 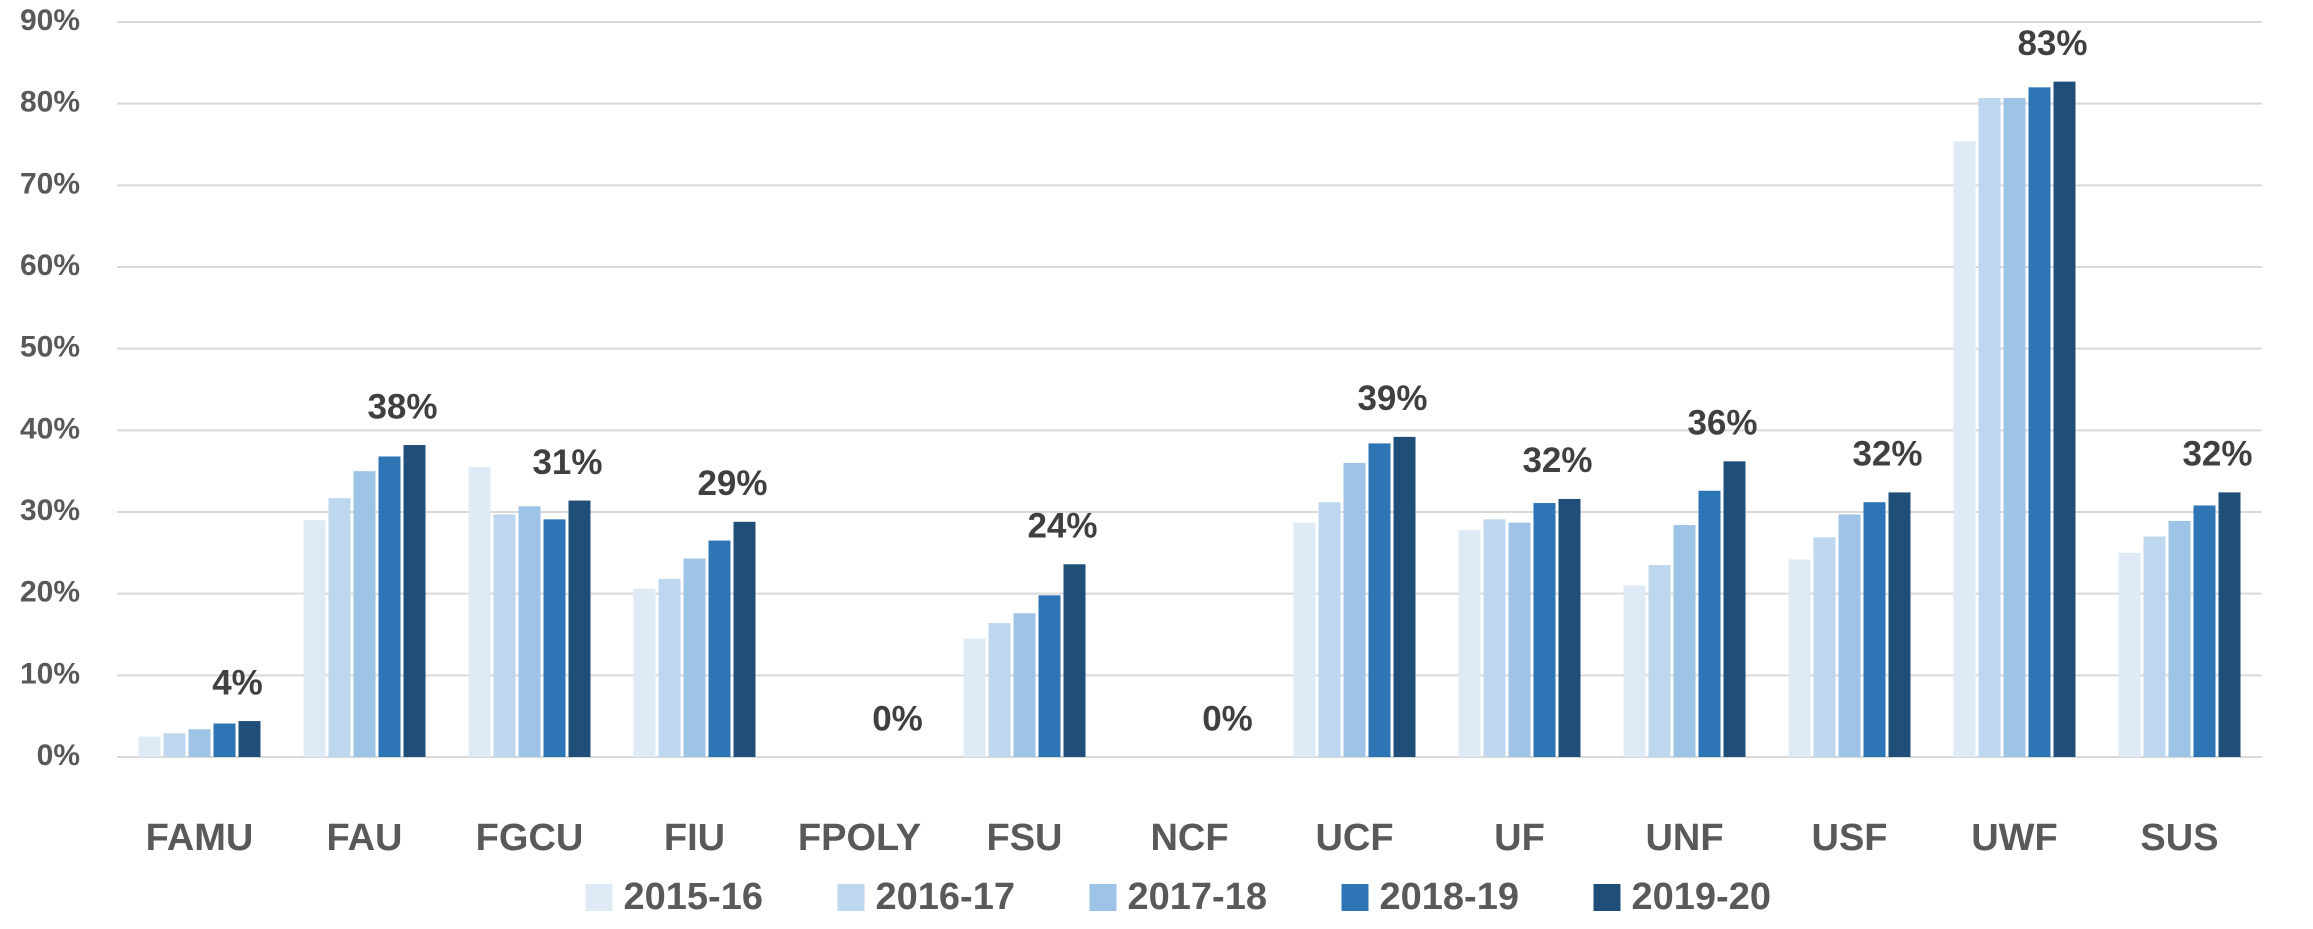 What do you see at coordinates (50, 347) in the screenshot?
I see `y-tick-label: 50%` at bounding box center [50, 347].